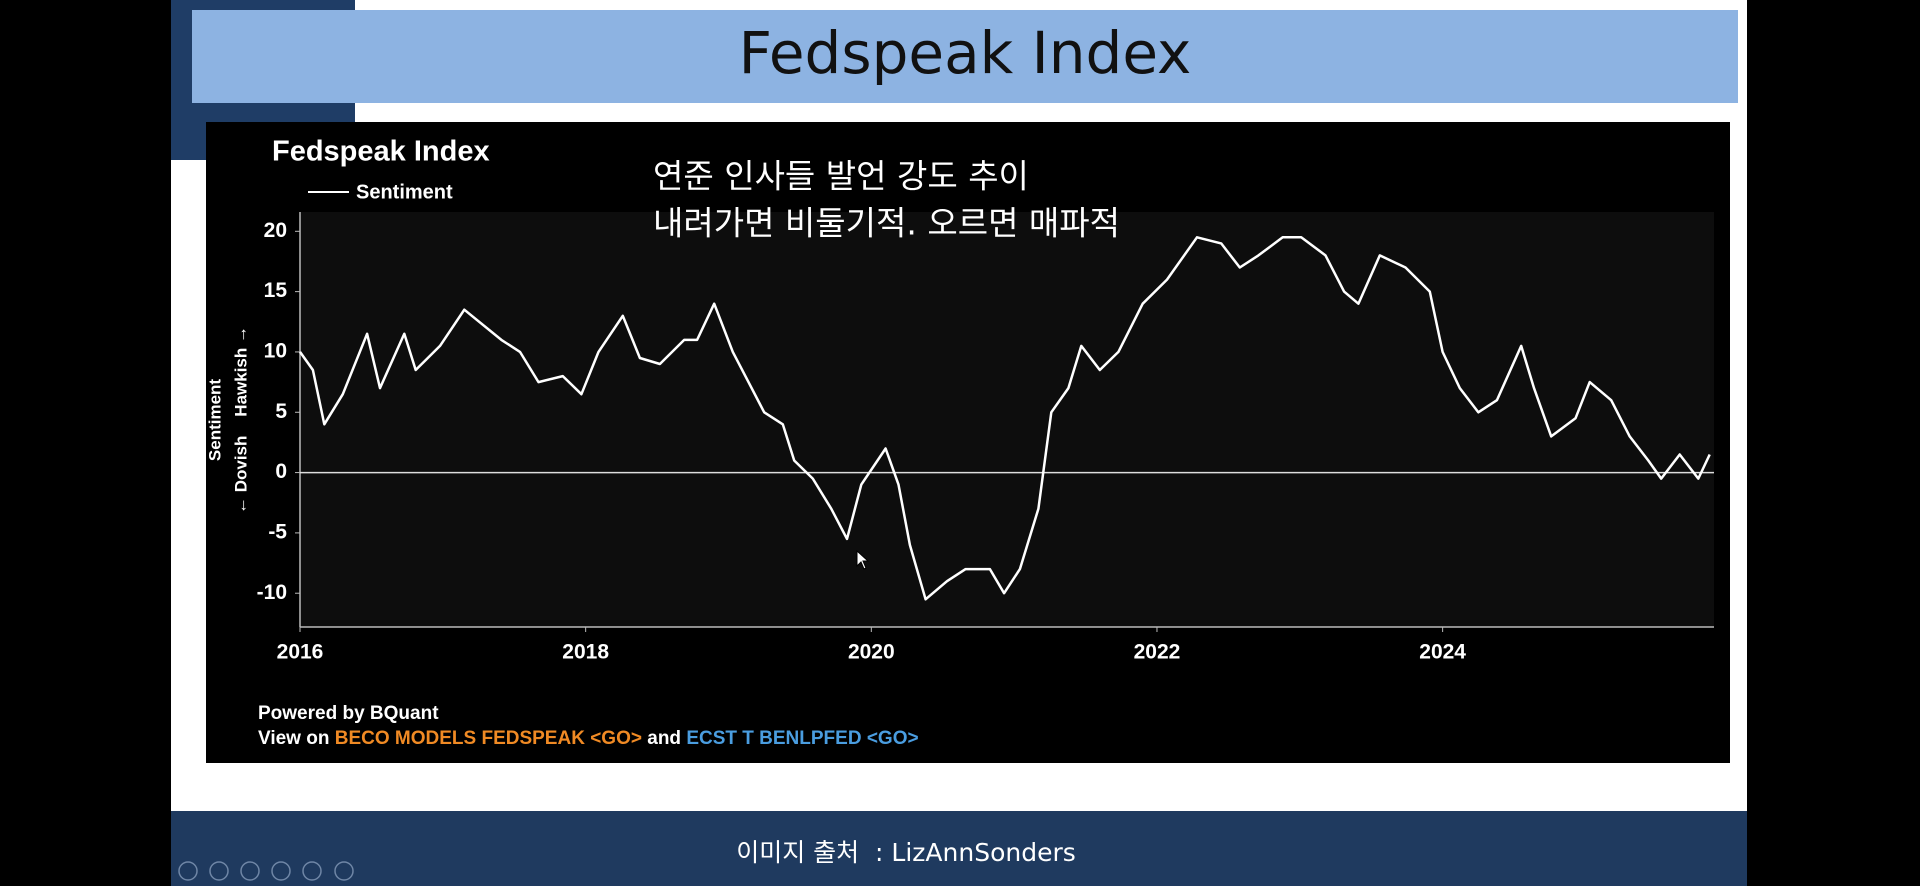 This screenshot has height=886, width=1920. I want to click on nav-slides, so click(281, 871).